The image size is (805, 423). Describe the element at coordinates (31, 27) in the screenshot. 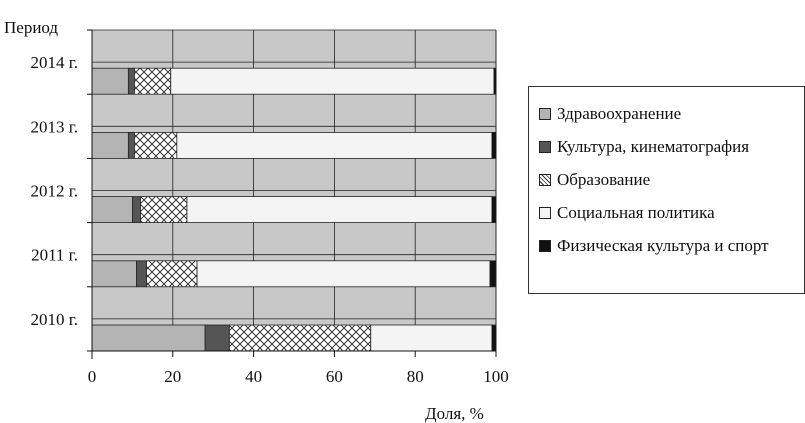

I see `y-axis-title: Период` at that location.